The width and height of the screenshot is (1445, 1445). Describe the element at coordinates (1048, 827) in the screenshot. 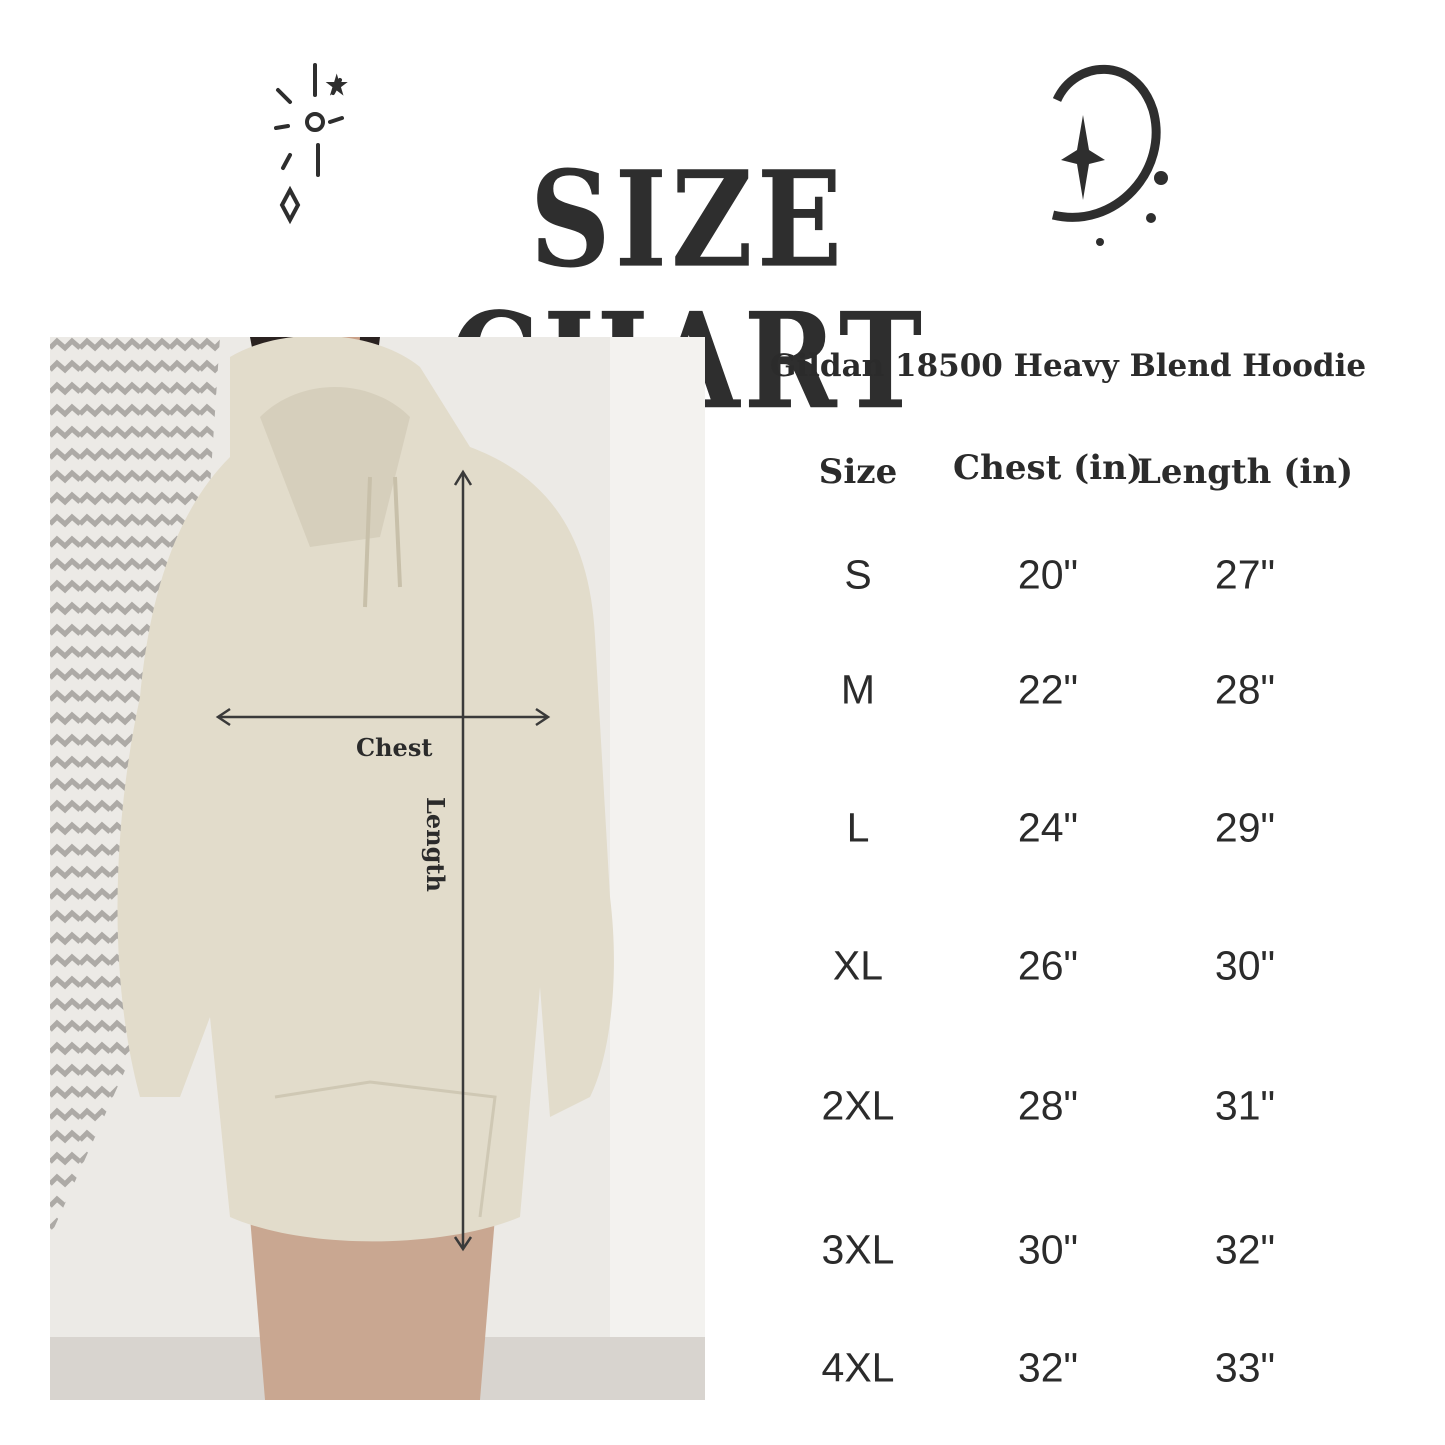

I see `cell-chest: 24"` at that location.